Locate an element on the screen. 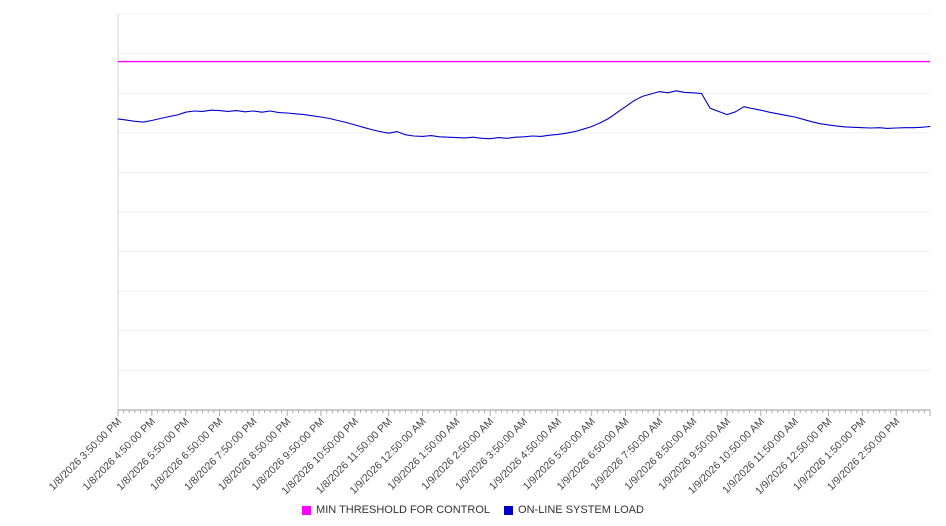 This screenshot has width=946, height=526. legend-label-online-load: ON-LINE SYSTEM LOAD is located at coordinates (581, 510).